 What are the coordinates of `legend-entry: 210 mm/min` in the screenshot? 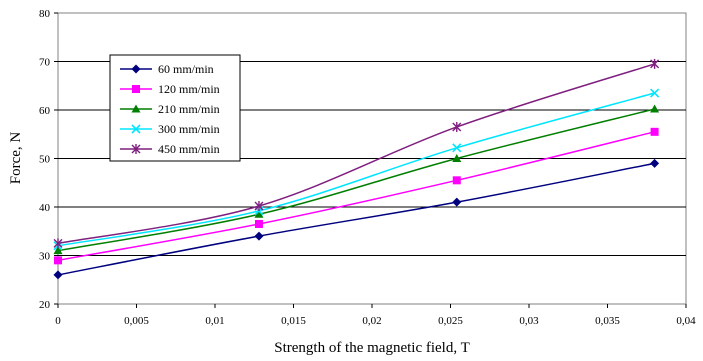 It's located at (170, 109).